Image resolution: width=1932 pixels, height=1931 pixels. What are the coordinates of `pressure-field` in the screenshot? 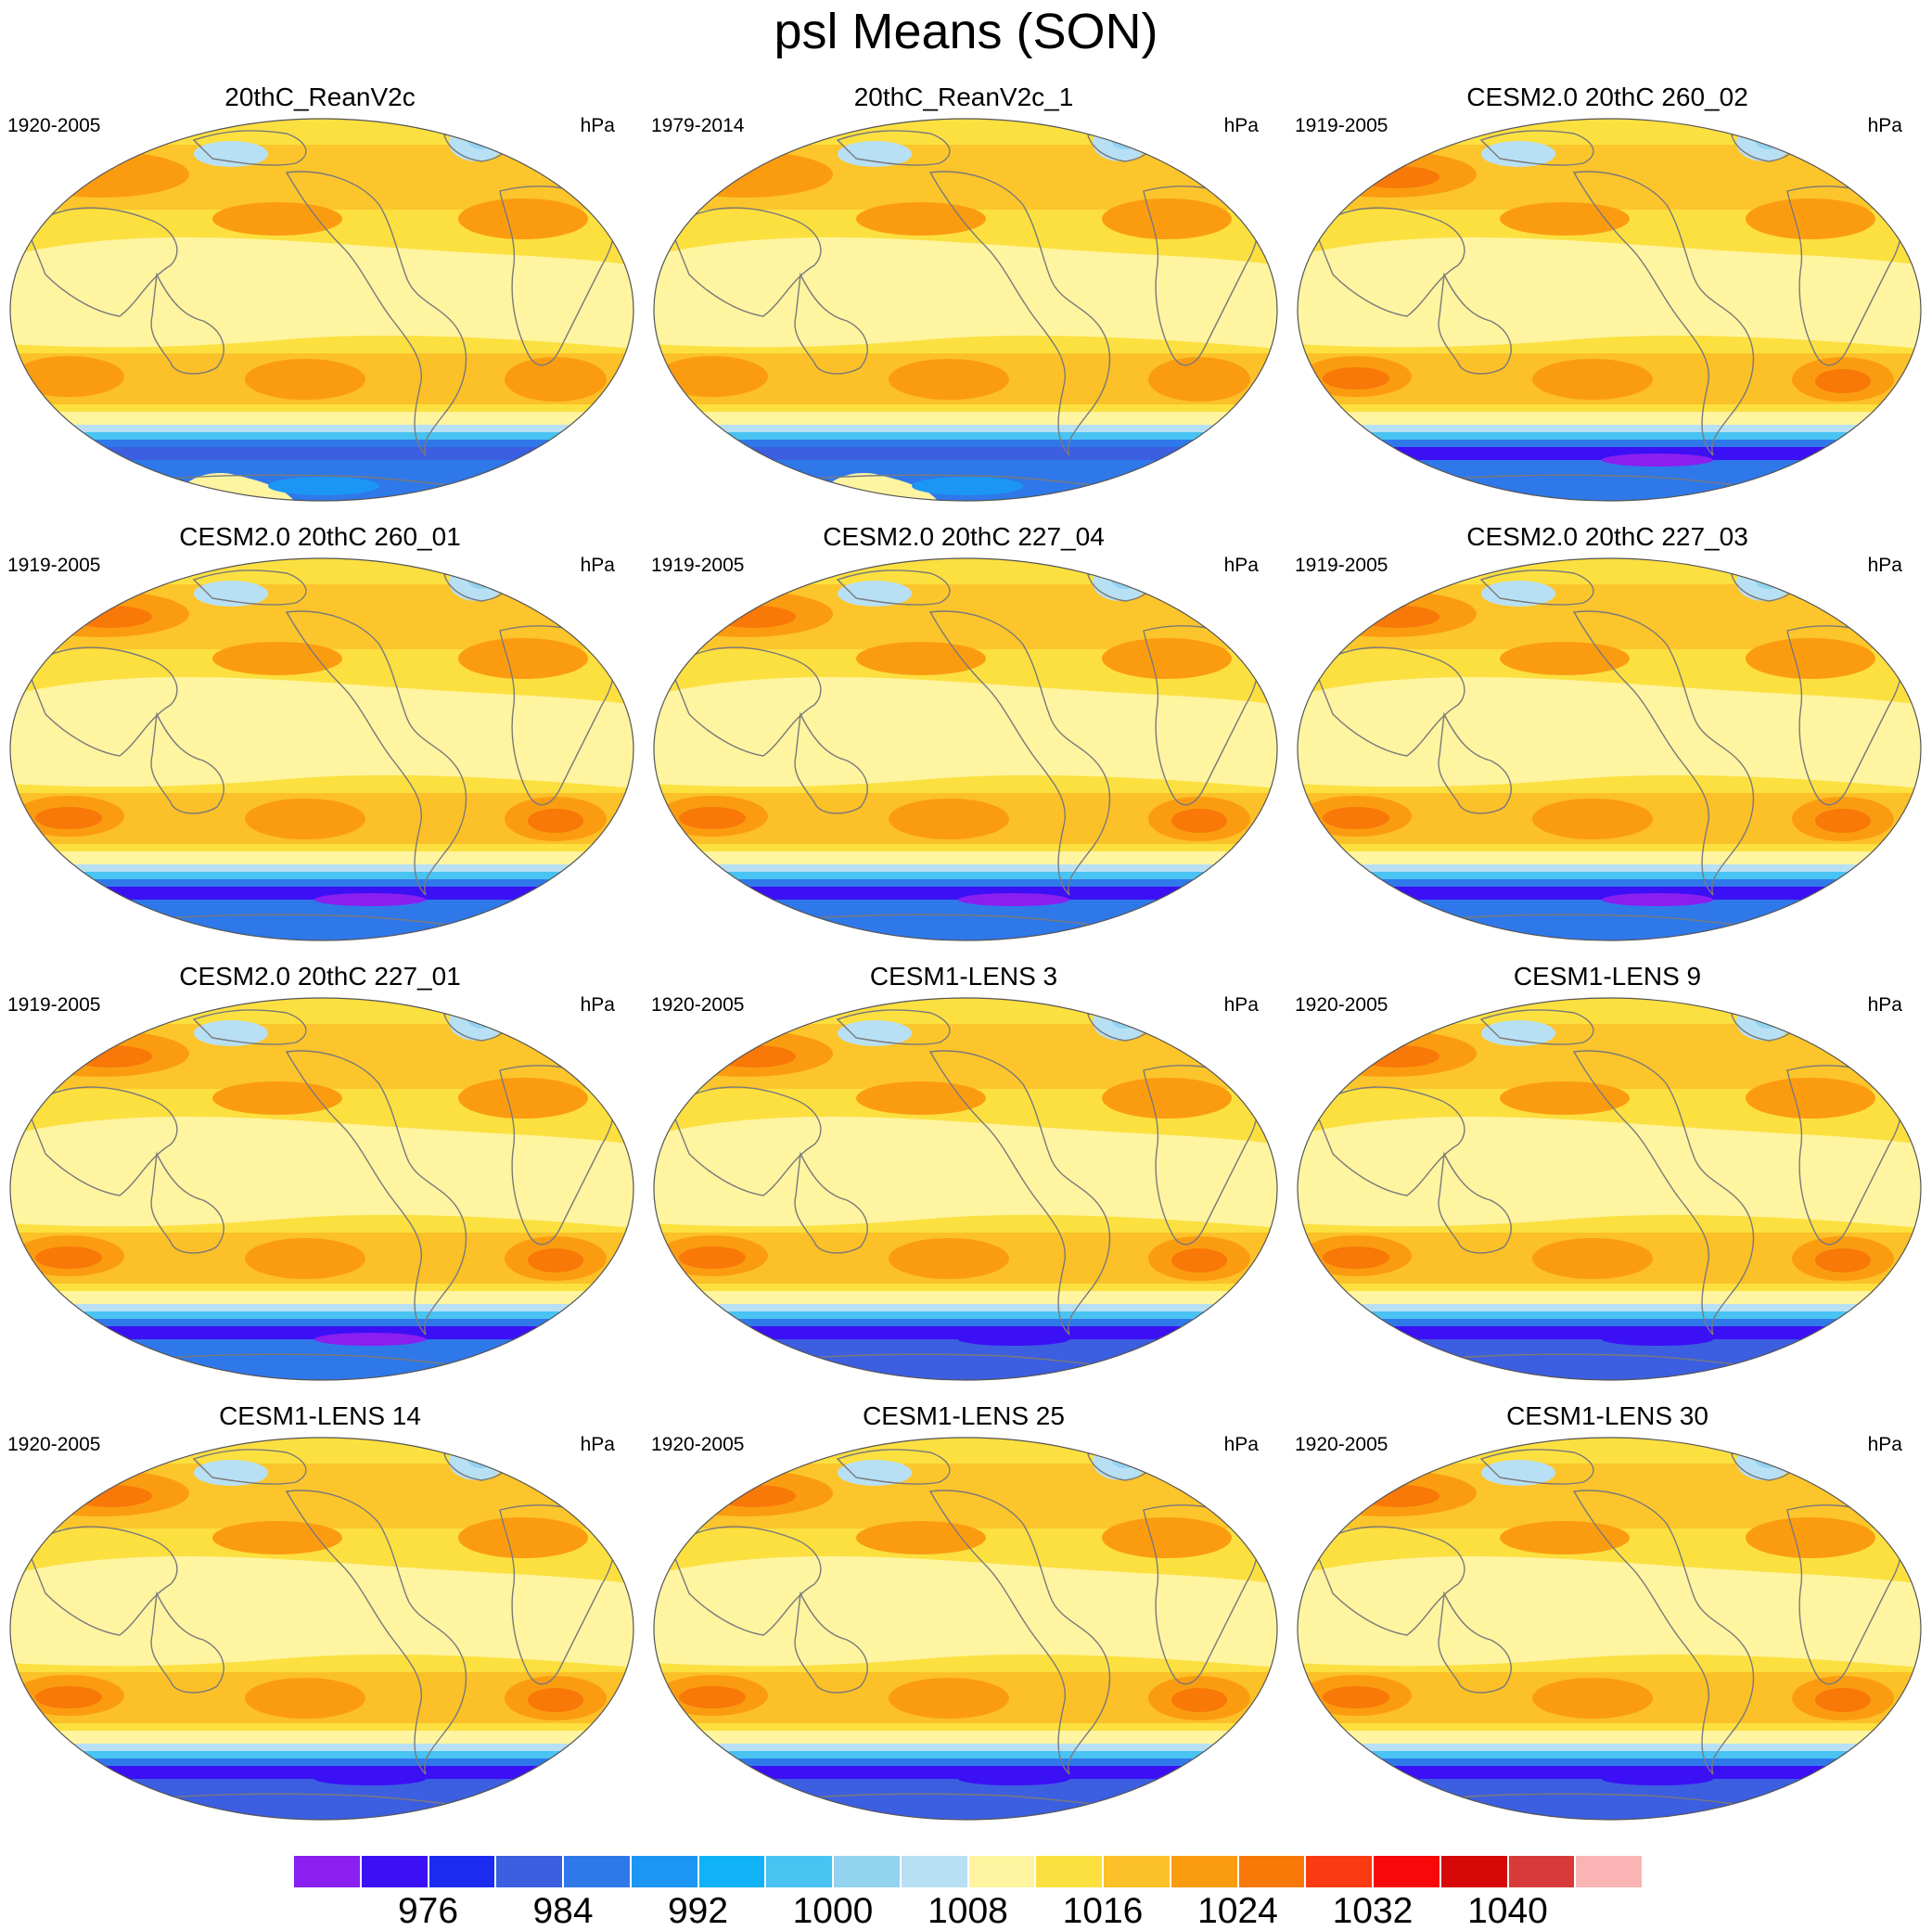 It's located at (965, 749).